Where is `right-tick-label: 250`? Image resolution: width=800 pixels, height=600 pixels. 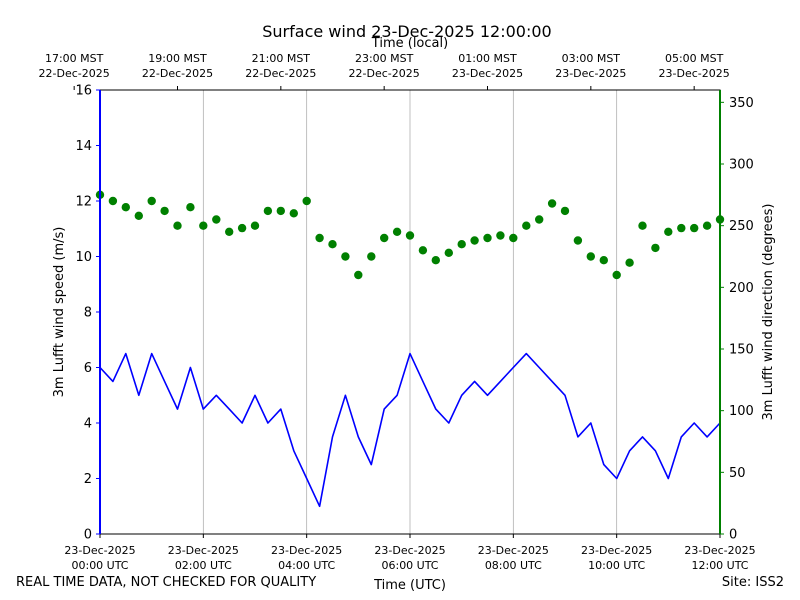
right-tick-label: 250 is located at coordinates (741, 226).